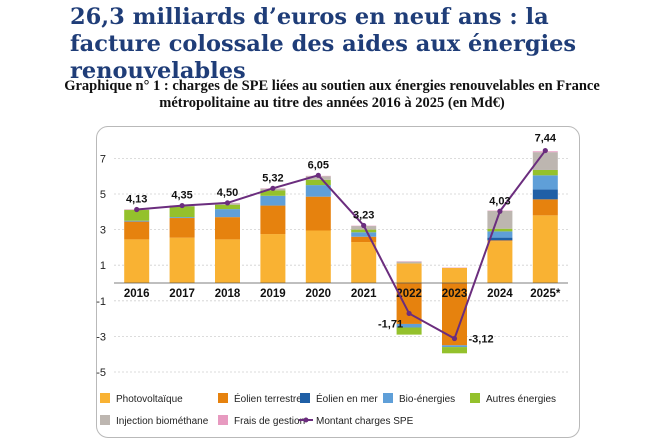 The height and width of the screenshot is (448, 646). Describe the element at coordinates (388, 398) in the screenshot. I see `legend-swatch-bio-energies` at that location.